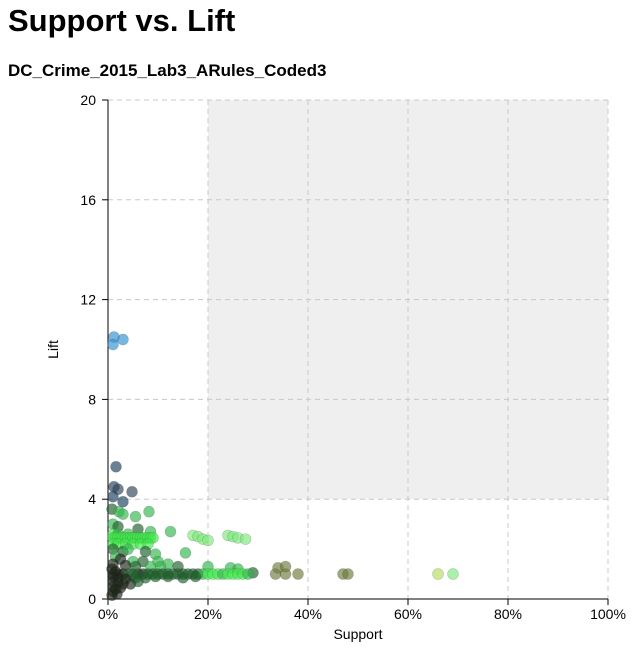  Describe the element at coordinates (108, 614) in the screenshot. I see `x-tick-label: 0%` at that location.